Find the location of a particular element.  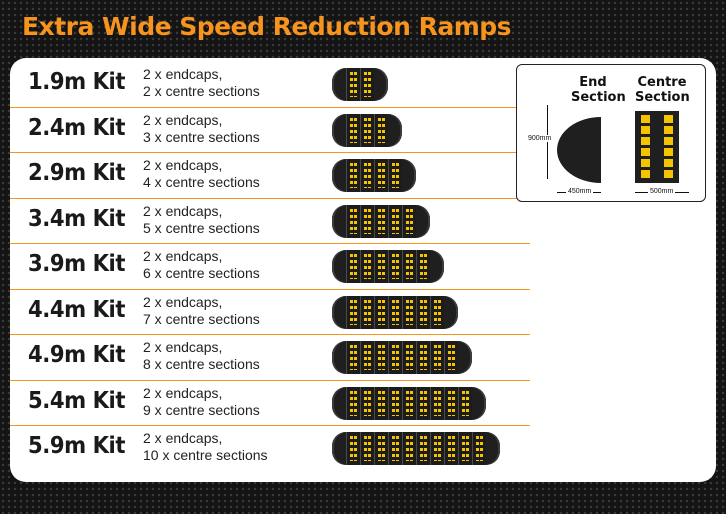

kit-description: 2 x endcaps, 2 x centre sections is located at coordinates (201, 83).